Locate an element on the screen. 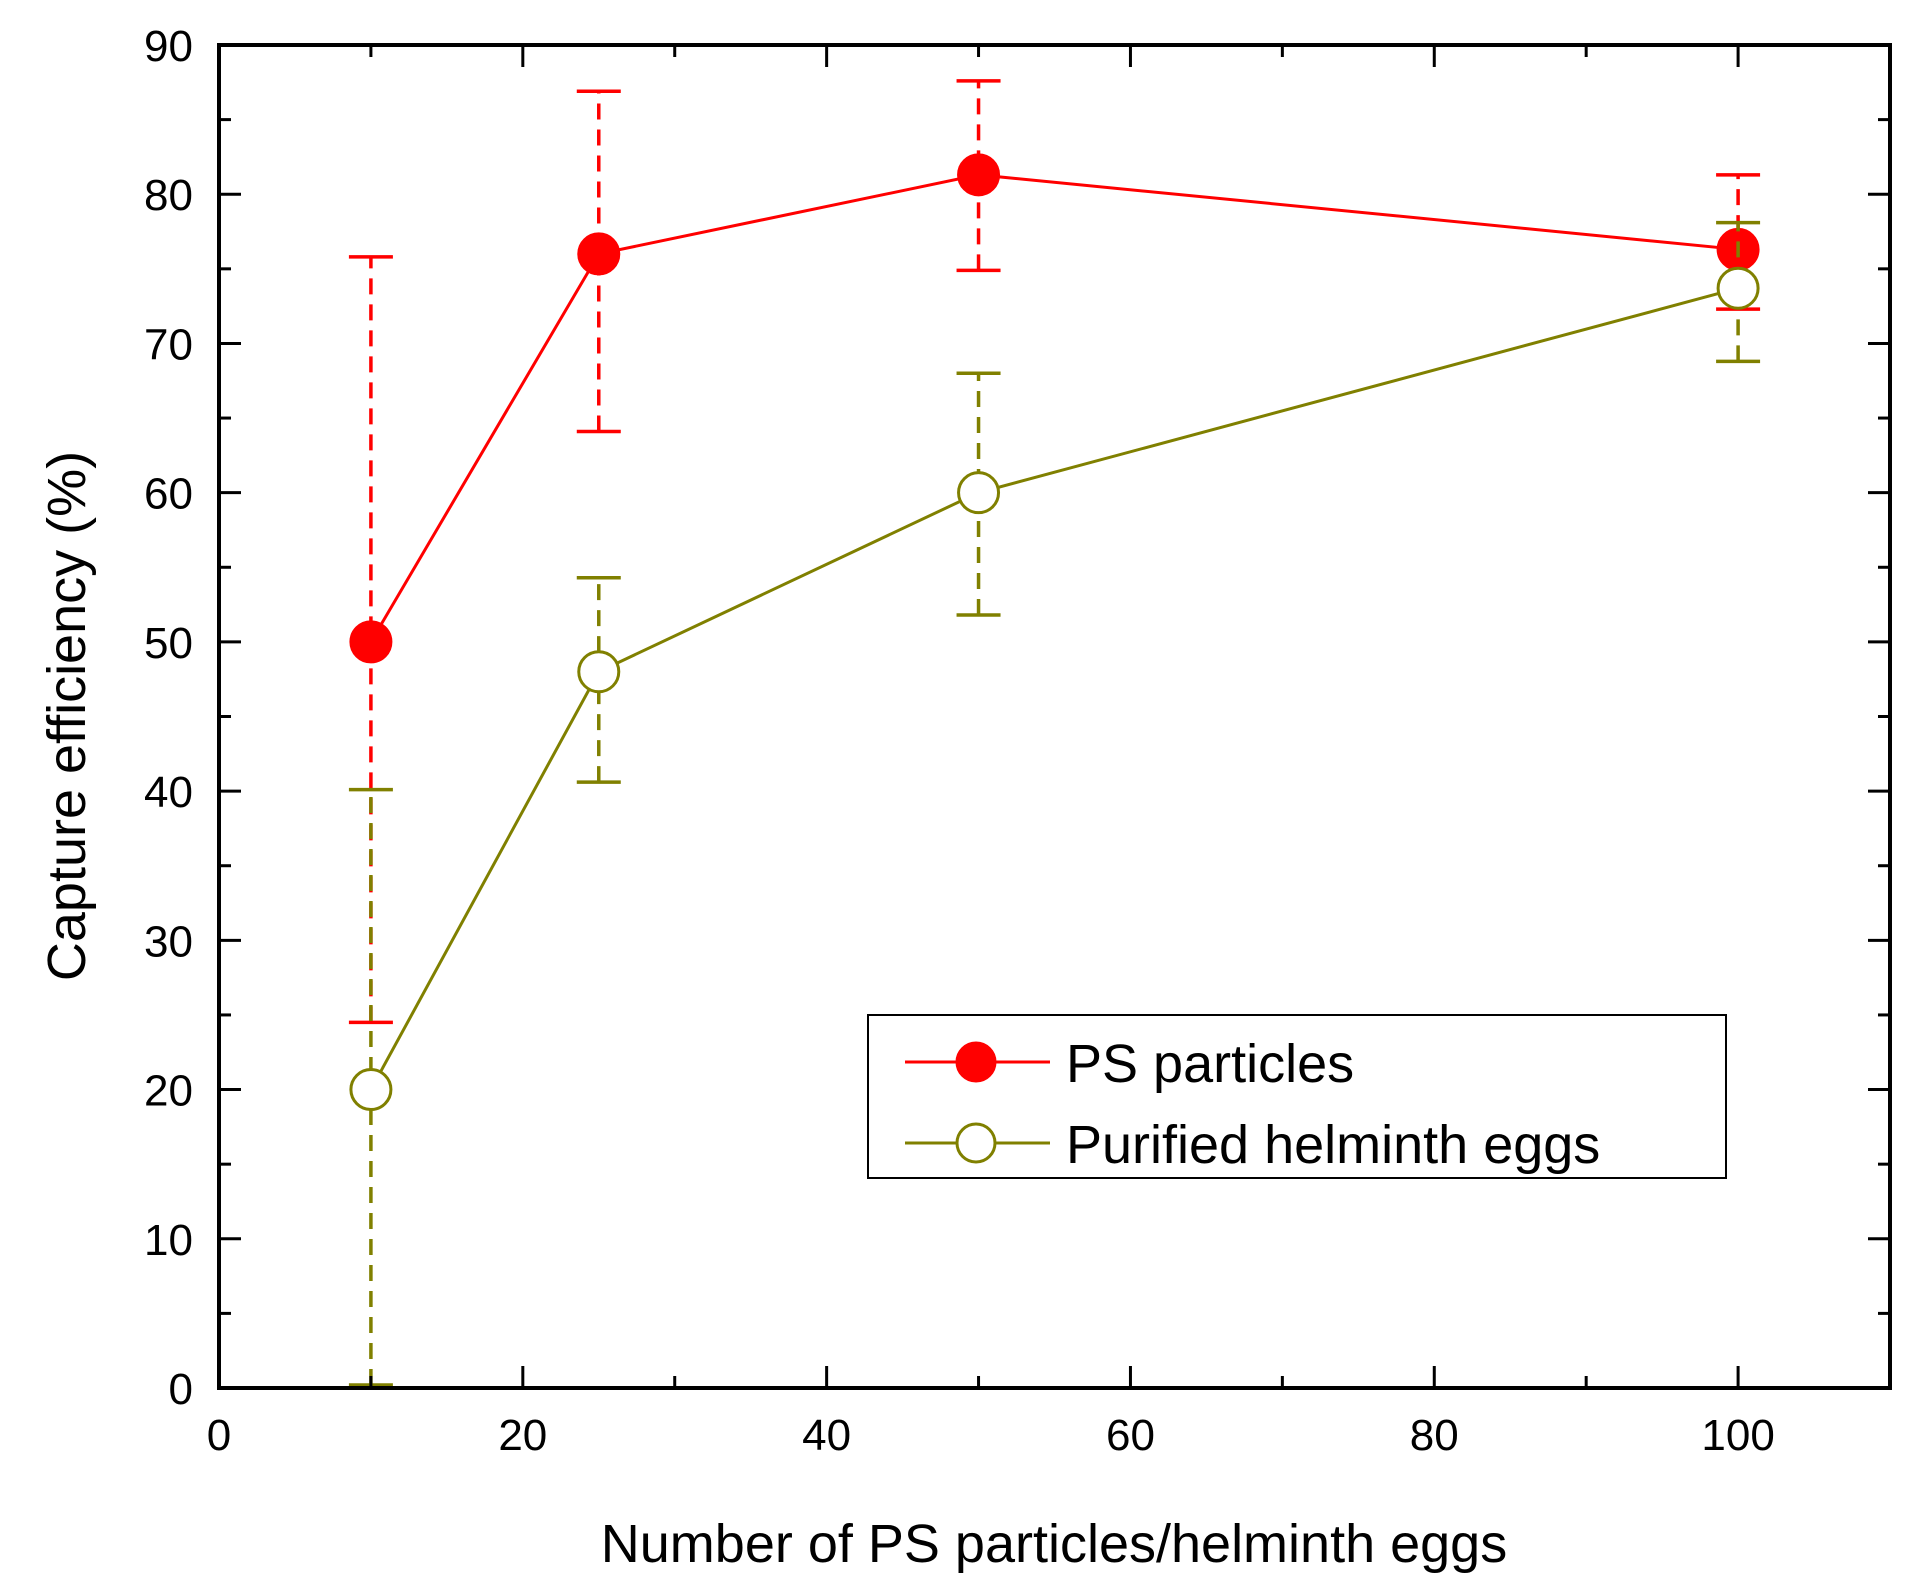 This screenshot has height=1593, width=1917. x-tick-label: 100 is located at coordinates (1737, 1435).